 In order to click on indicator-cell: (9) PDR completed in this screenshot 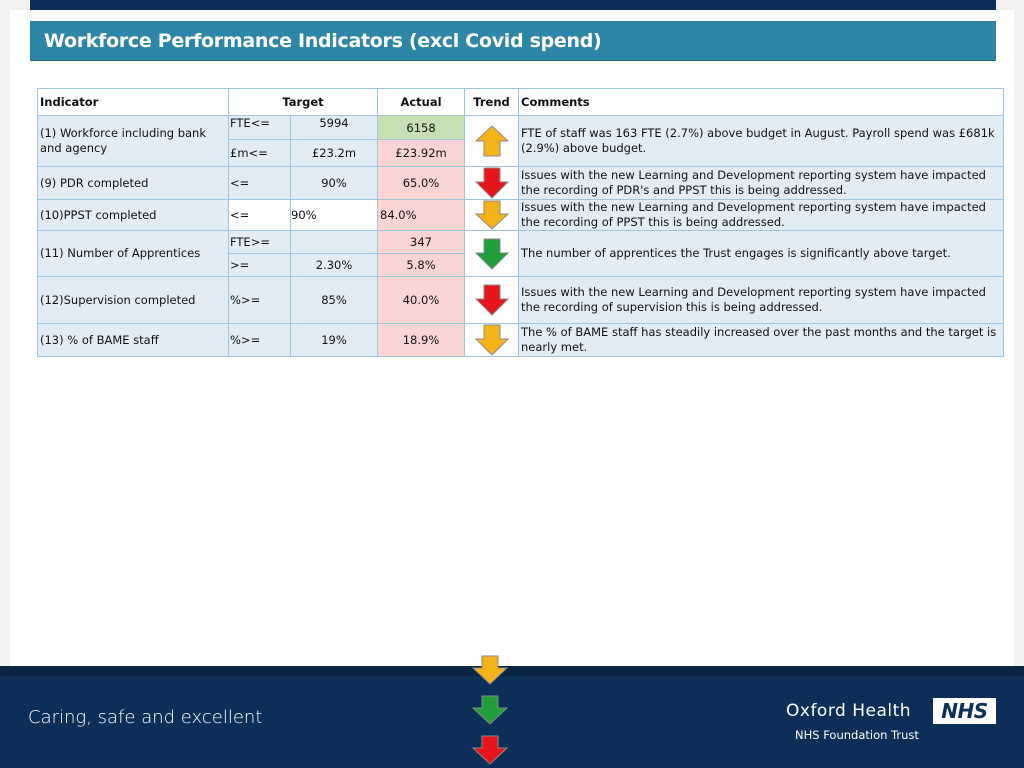, I will do `click(133, 183)`.